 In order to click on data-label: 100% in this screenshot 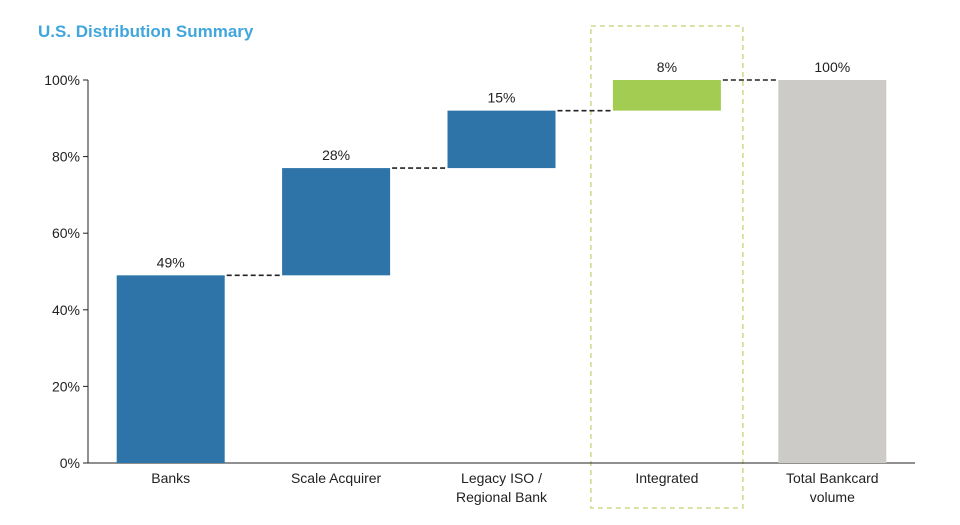, I will do `click(832, 67)`.